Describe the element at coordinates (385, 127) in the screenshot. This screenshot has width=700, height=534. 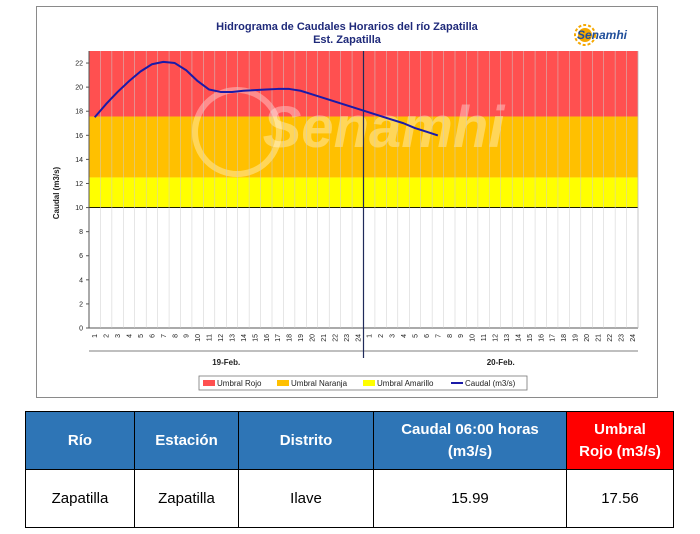
I see `watermark-text: Senamhi` at that location.